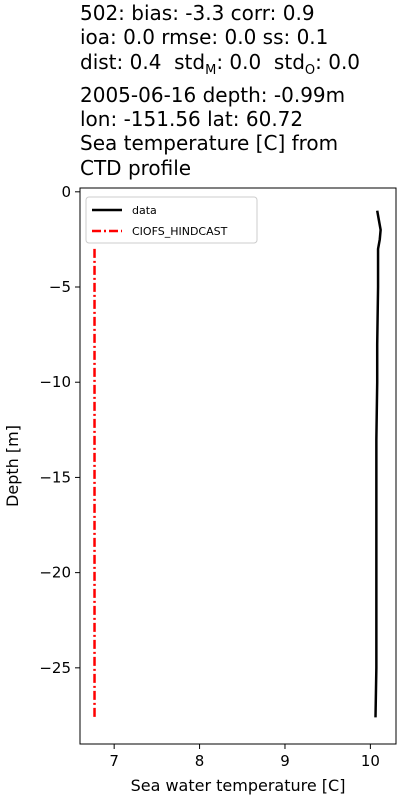 The width and height of the screenshot is (400, 800). Describe the element at coordinates (55, 573) in the screenshot. I see `y-tick-label: −20` at that location.